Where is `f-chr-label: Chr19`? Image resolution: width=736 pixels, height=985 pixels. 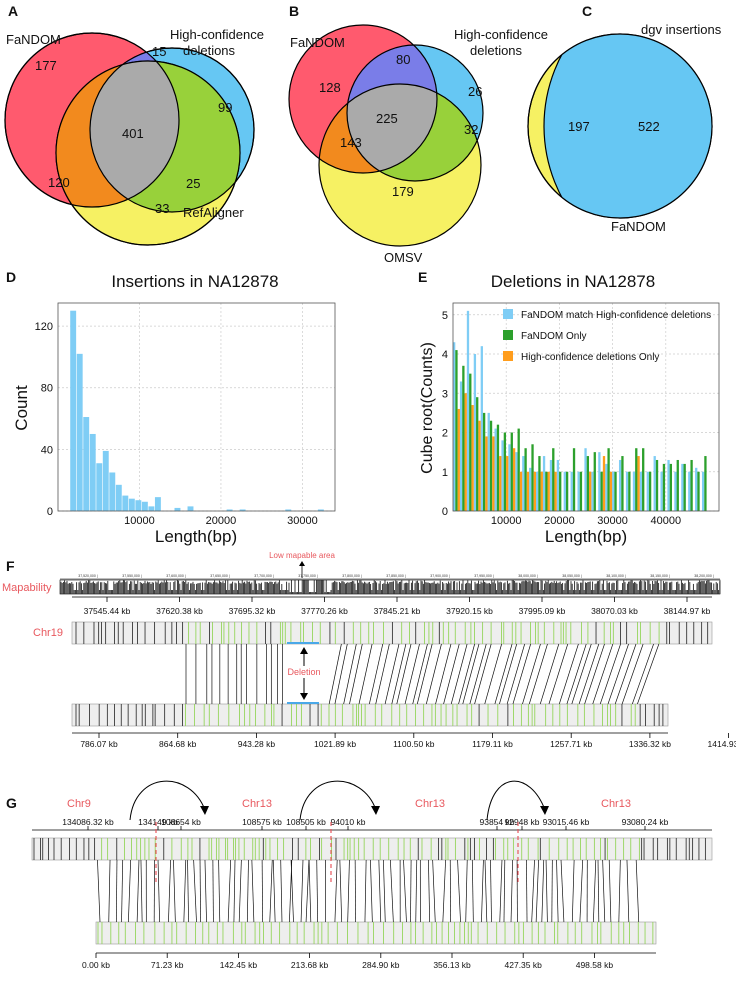
f-chr-label: Chr19 is located at coordinates (48, 633).